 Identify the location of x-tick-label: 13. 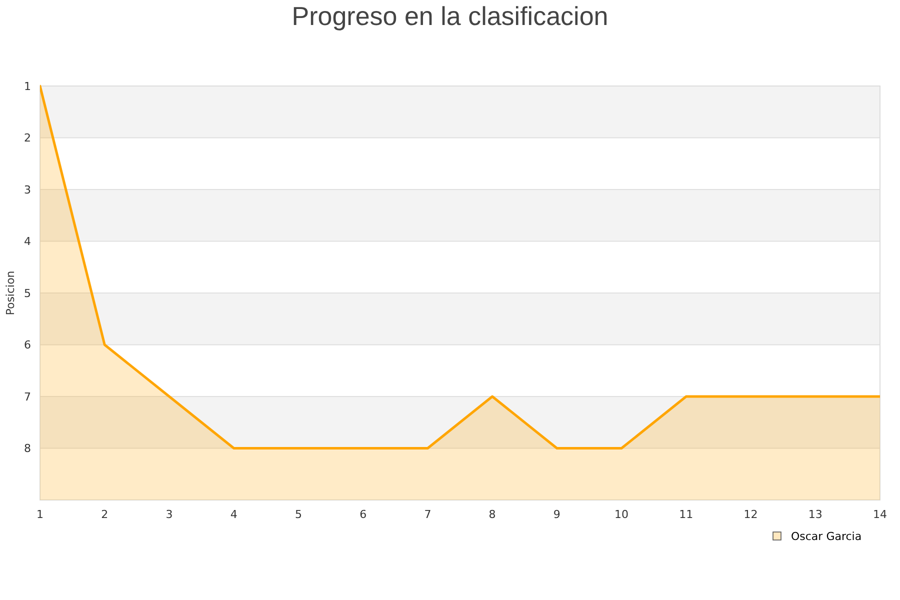
(815, 514).